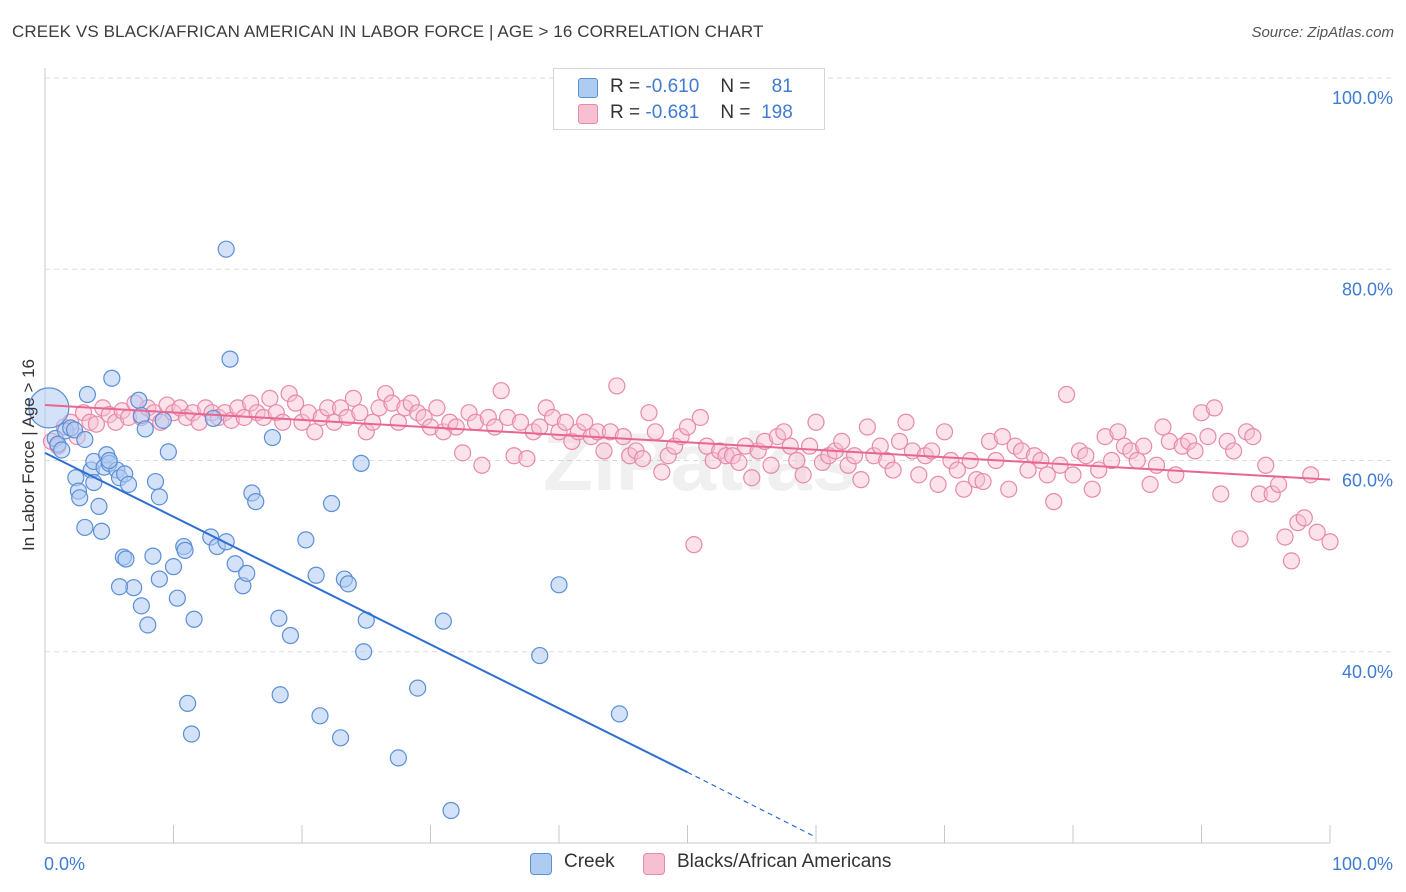  Describe the element at coordinates (752, 804) in the screenshot. I see `trend-line-creek-extension` at that location.